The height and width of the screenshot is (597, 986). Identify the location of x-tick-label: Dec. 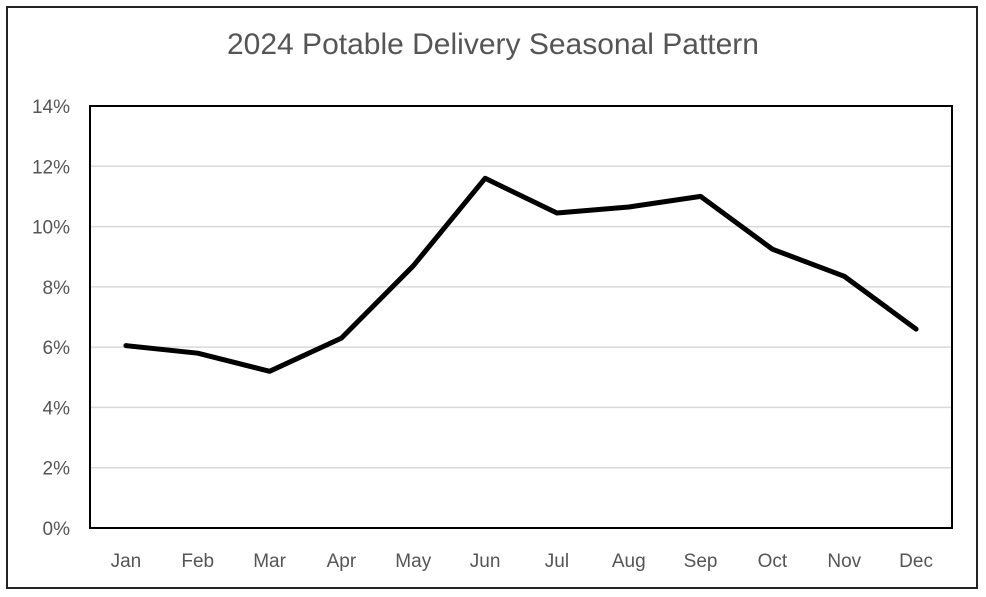
(916, 561).